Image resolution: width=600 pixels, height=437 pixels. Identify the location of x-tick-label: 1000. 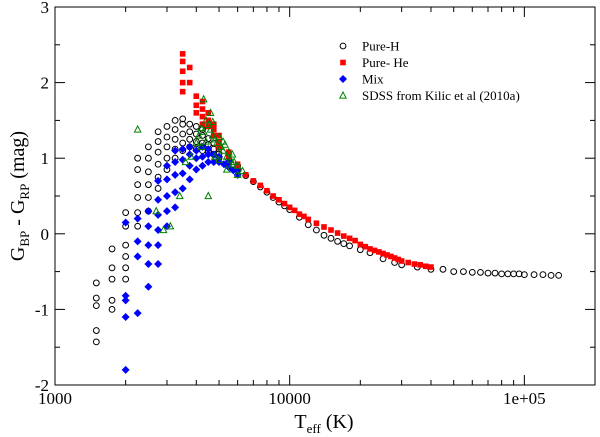
(55, 398).